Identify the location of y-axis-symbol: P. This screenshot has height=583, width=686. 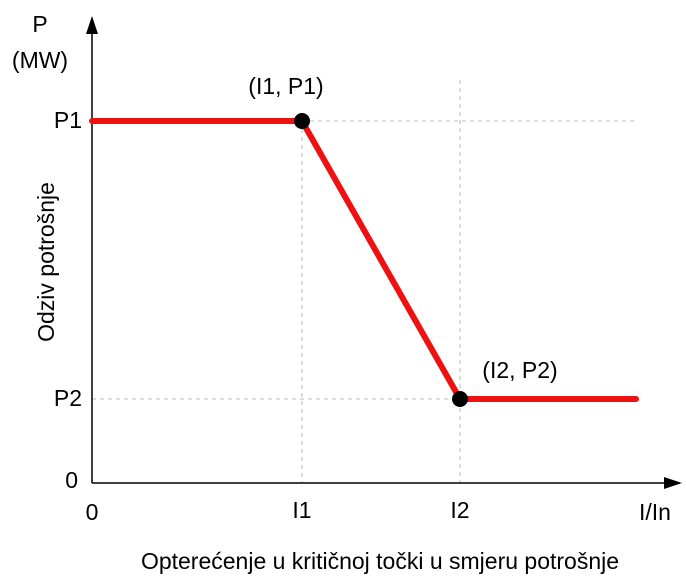
(39, 24).